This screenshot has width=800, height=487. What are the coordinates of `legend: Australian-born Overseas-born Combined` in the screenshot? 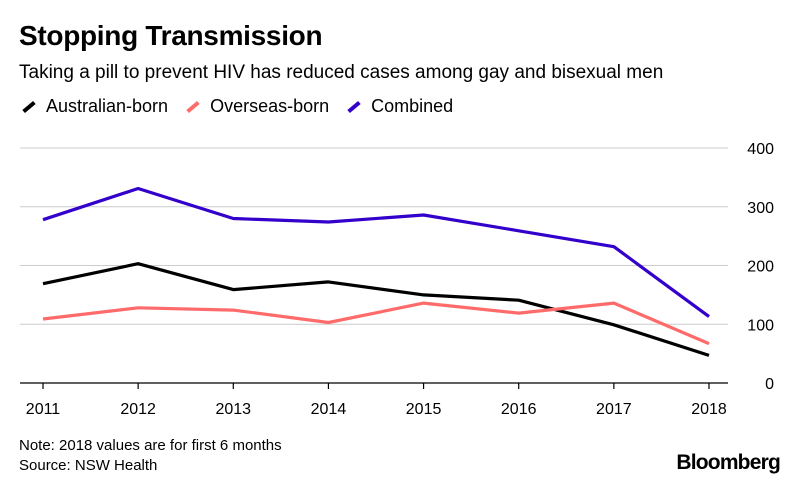 It's located at (246, 106).